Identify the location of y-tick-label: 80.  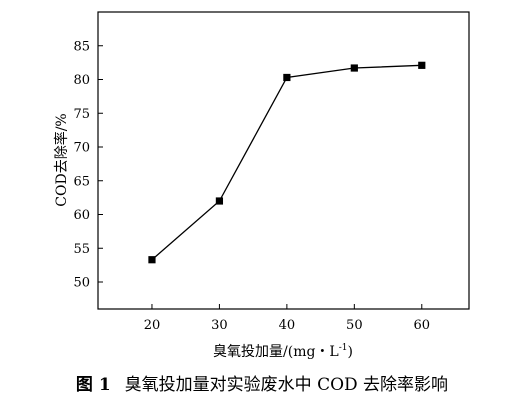
(81, 80).